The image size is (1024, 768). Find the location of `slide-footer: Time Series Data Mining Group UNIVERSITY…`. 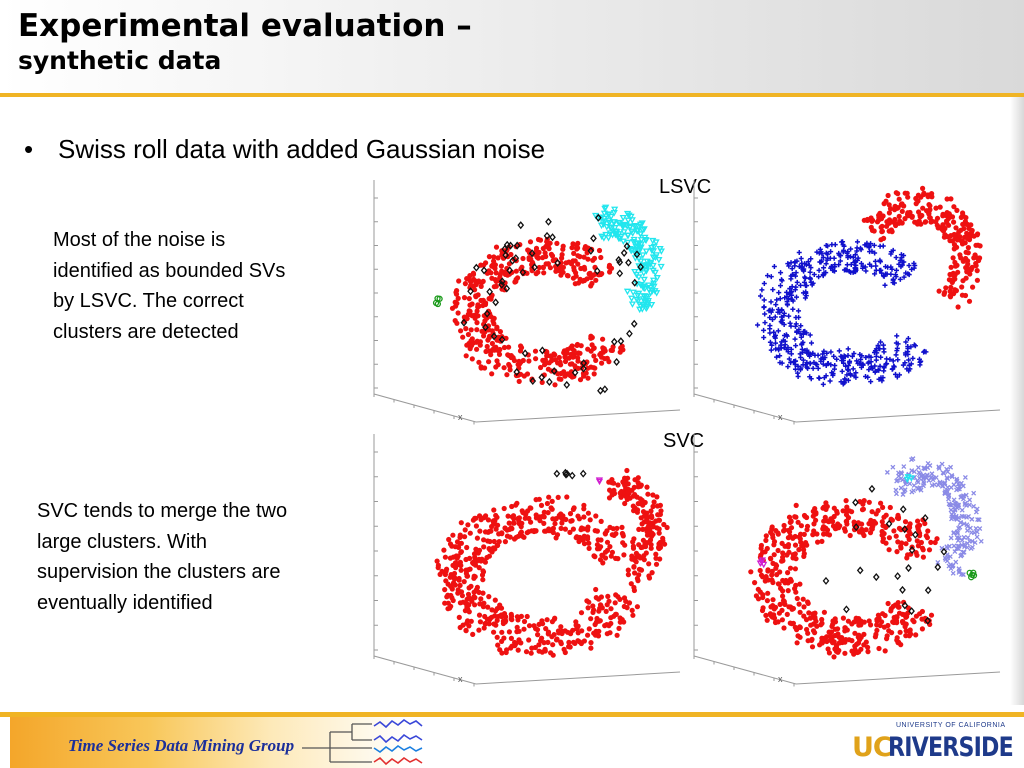

slide-footer: Time Series Data Mining Group UNIVERSITY… is located at coordinates (512, 740).